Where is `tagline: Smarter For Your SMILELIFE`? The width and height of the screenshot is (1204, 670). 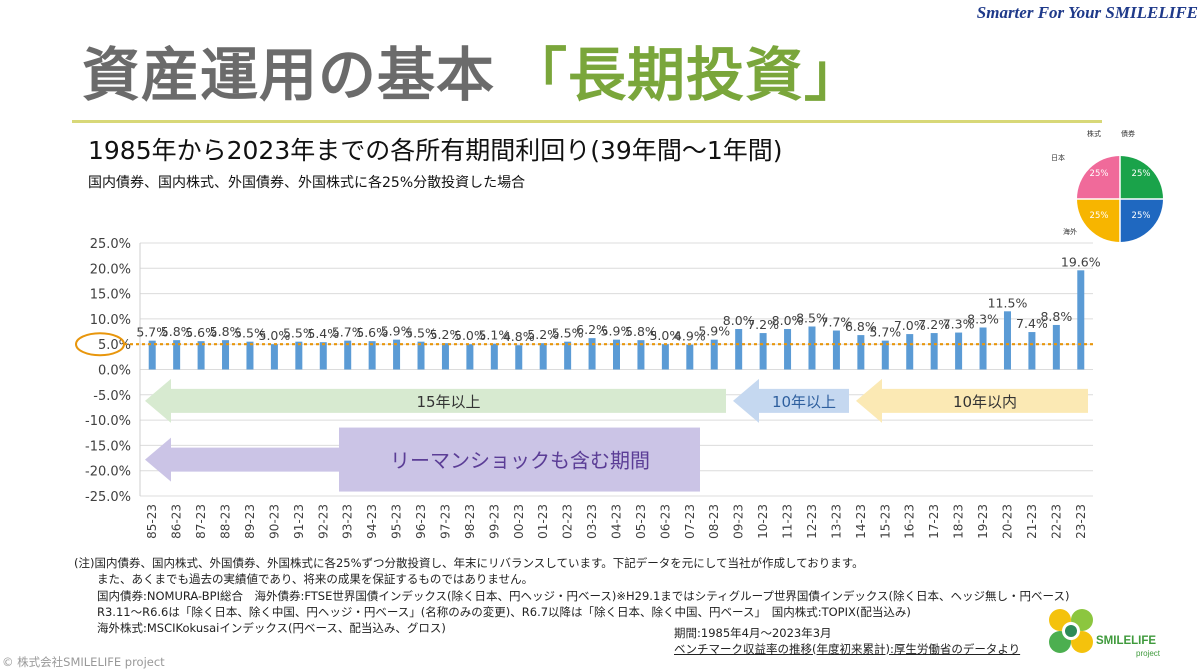
tagline: Smarter For Your SMILELIFE is located at coordinates (1087, 12).